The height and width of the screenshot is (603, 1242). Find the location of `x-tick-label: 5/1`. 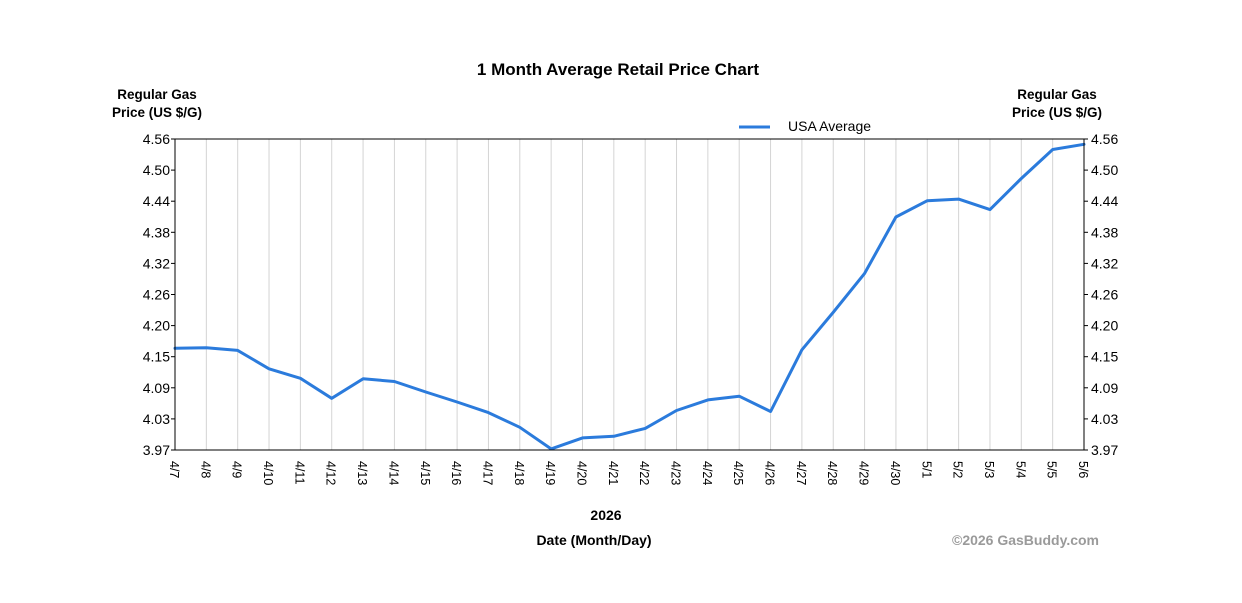

x-tick-label: 5/1 is located at coordinates (926, 469).